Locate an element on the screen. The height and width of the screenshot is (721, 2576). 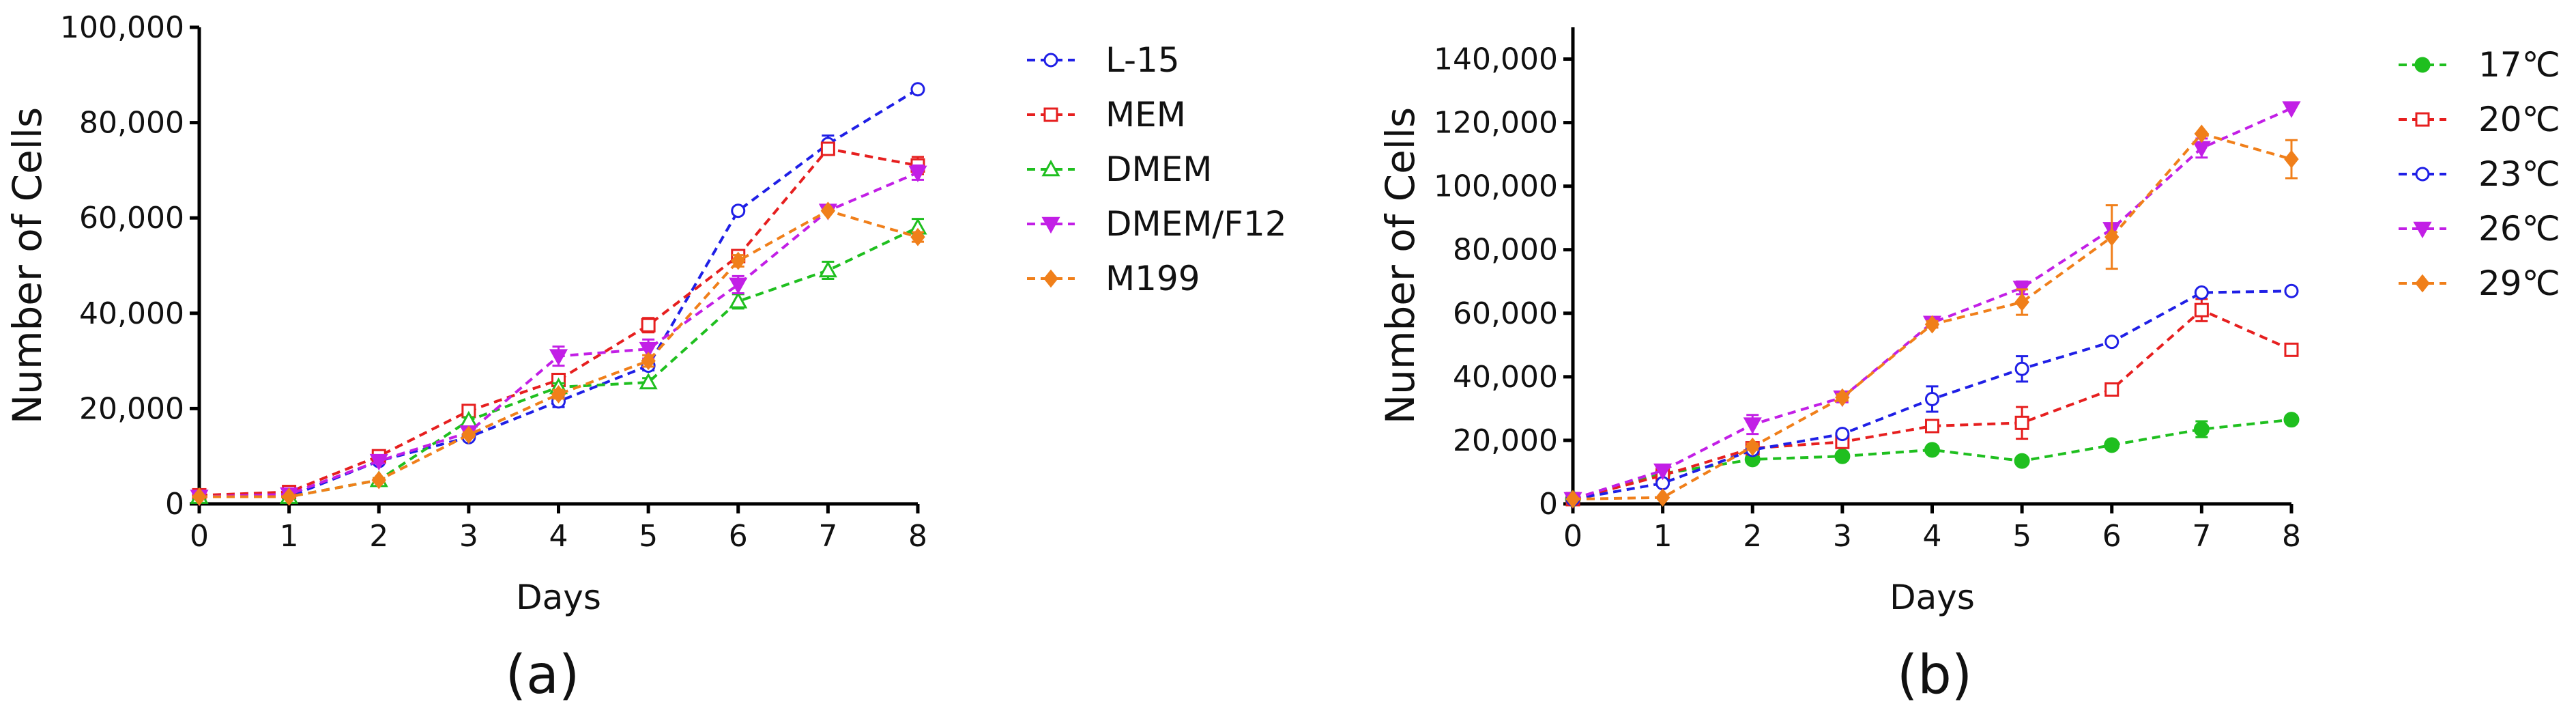
legend-item: 20℃ is located at coordinates (2479, 119).